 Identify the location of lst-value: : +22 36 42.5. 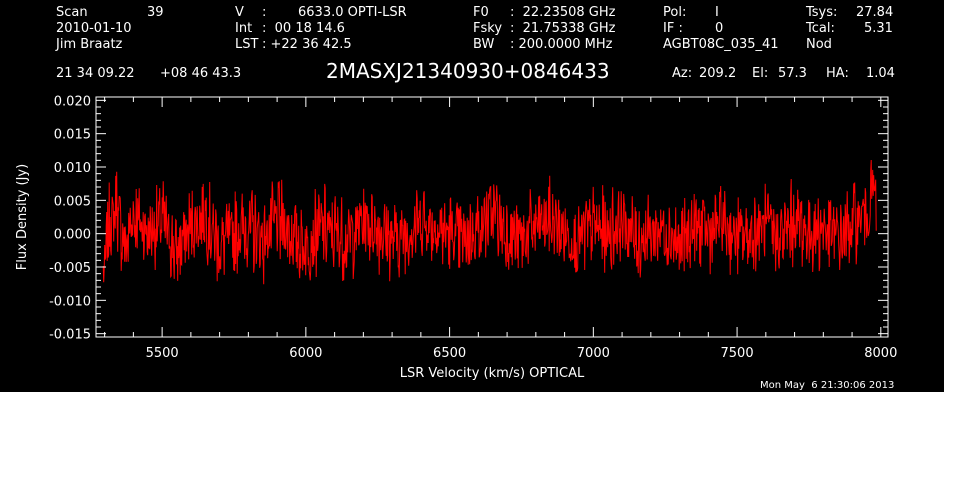
(307, 44).